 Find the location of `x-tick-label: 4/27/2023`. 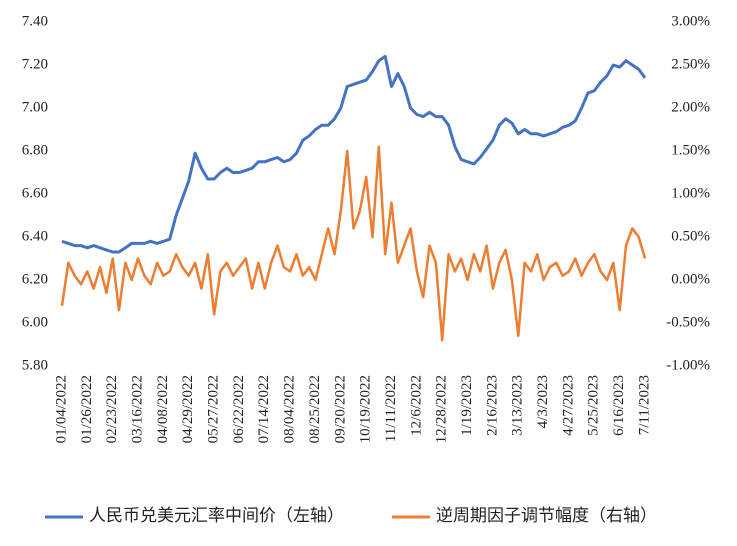

x-tick-label: 4/27/2023 is located at coordinates (568, 405).